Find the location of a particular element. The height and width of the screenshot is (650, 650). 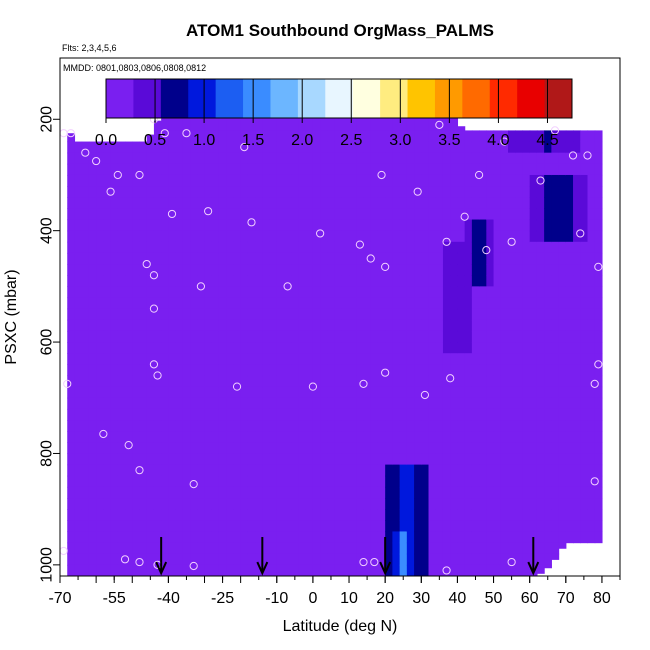

colorbar-tick-label: 1.5 is located at coordinates (253, 140).